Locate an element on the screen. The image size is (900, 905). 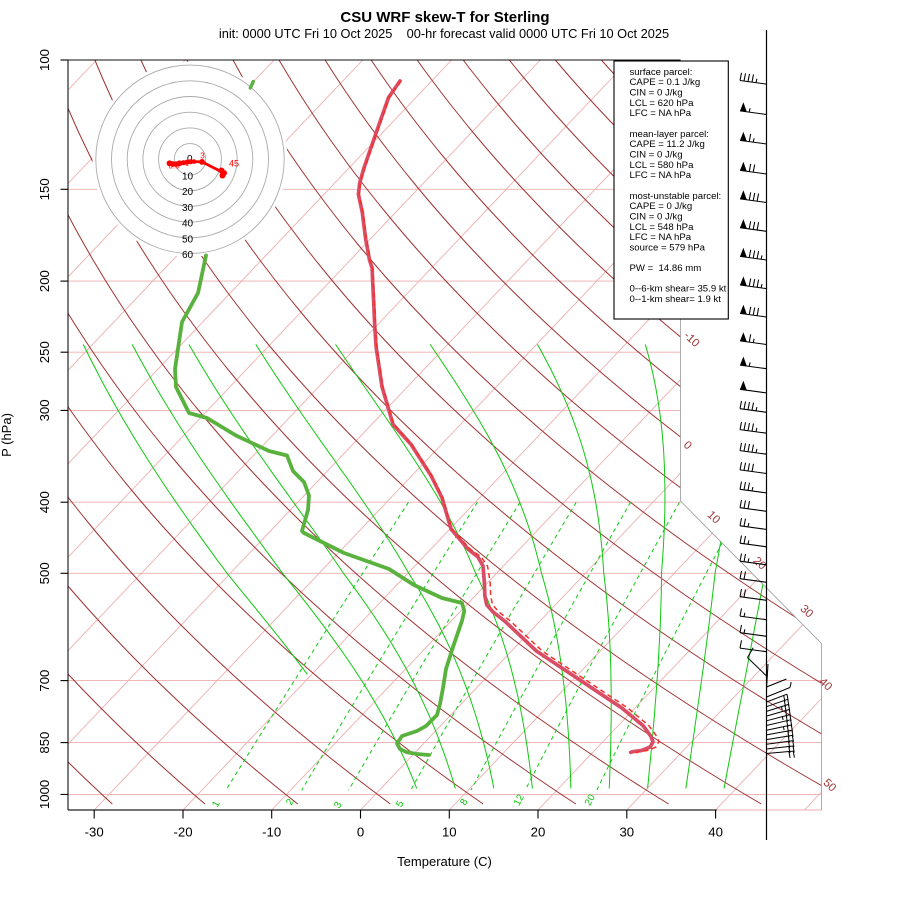
svg-text: source = 579 hPa is located at coordinates (668, 247).